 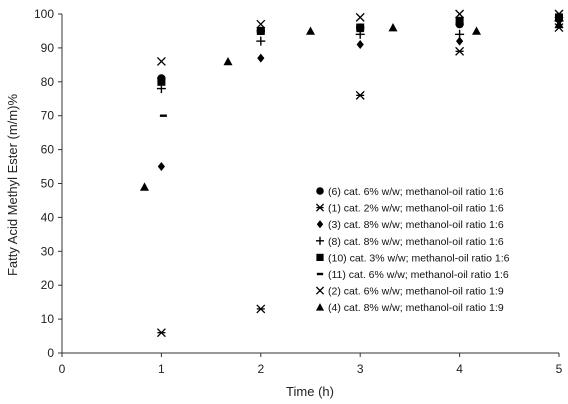 I want to click on legend-marker-diamond, so click(x=320, y=224).